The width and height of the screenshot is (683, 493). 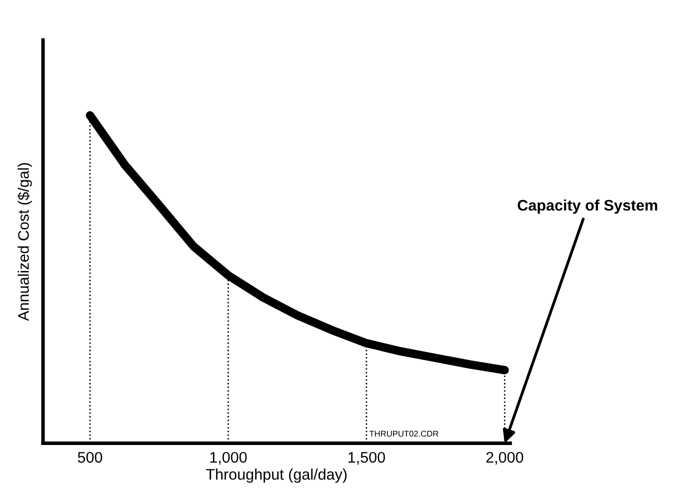 What do you see at coordinates (228, 458) in the screenshot?
I see `x-tick-label: 1,000` at bounding box center [228, 458].